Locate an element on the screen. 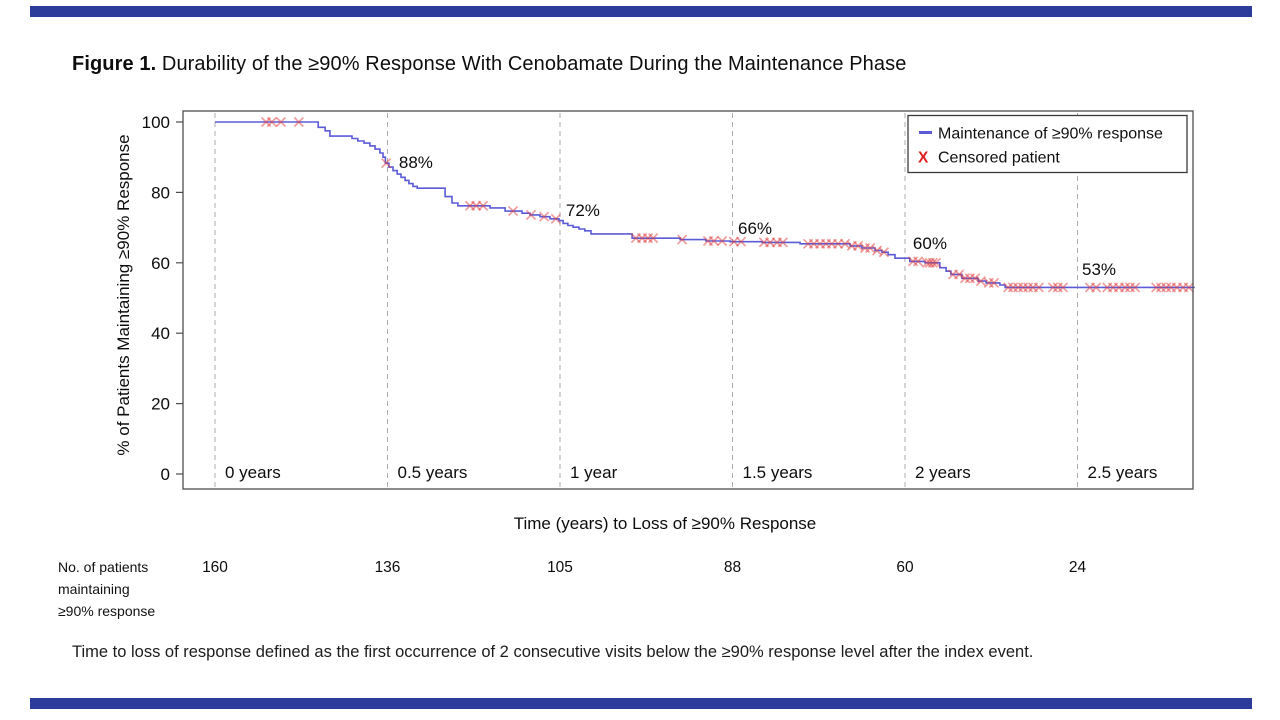 The image size is (1280, 720). x-year-label: 2.5 years is located at coordinates (1123, 472).